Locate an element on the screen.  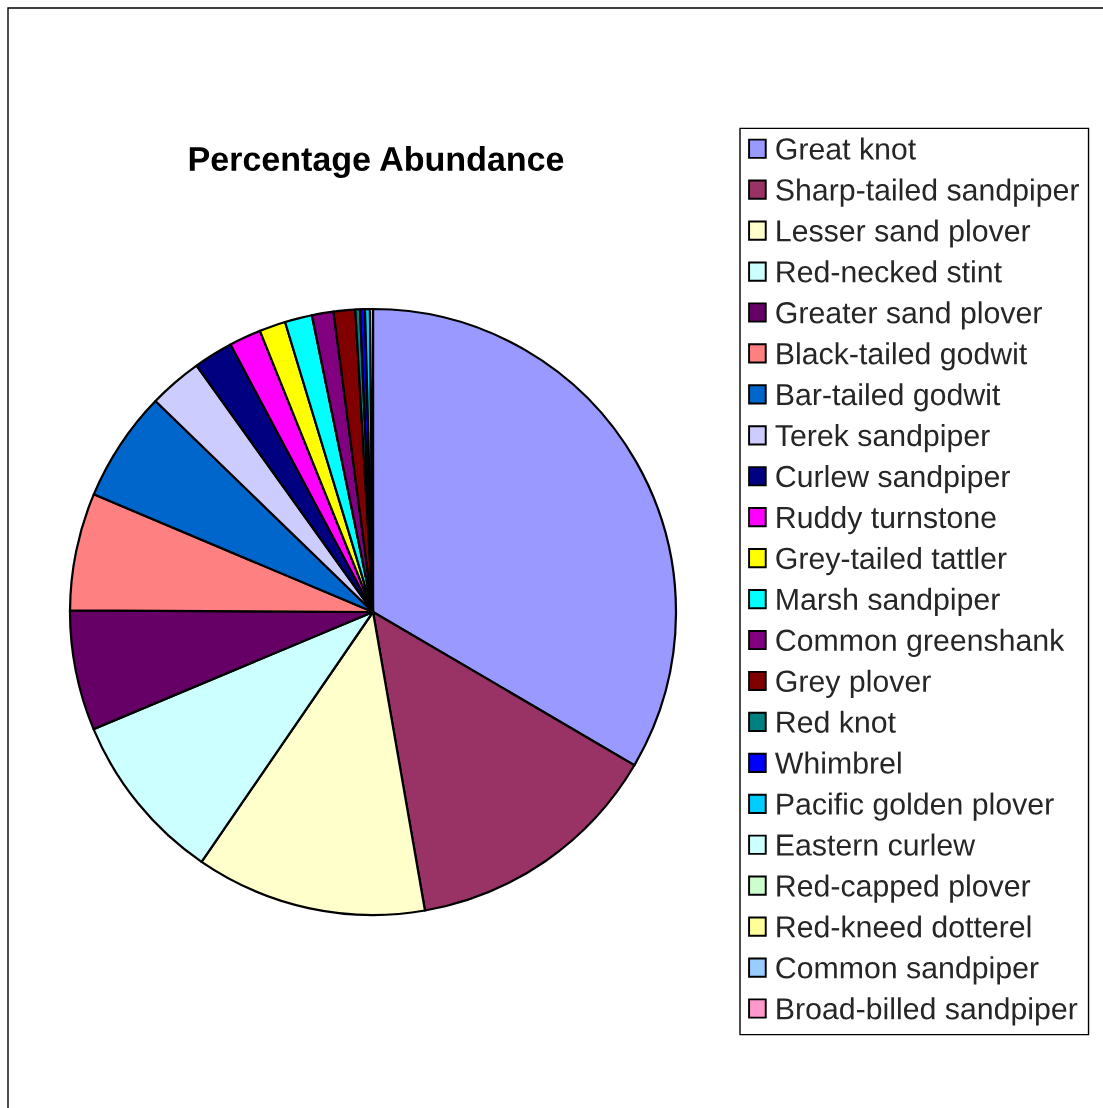
legend-label: Greater sand plover is located at coordinates (909, 315).